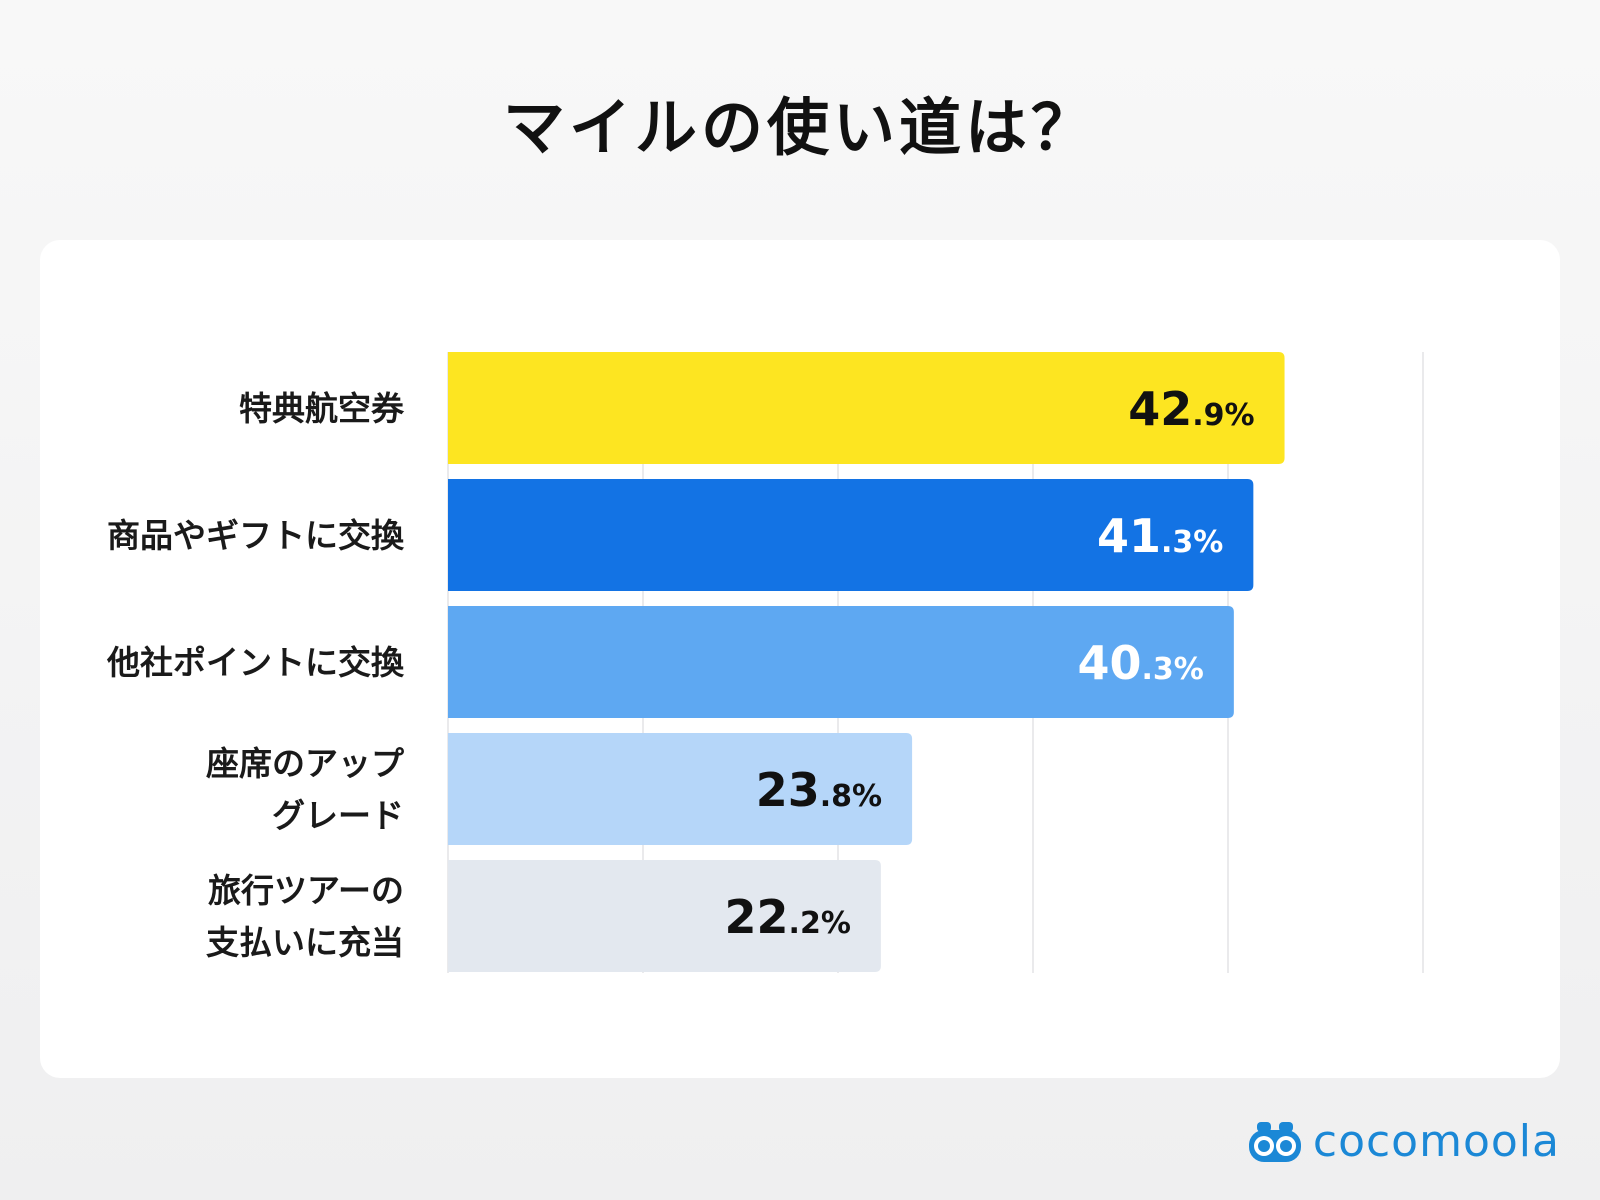  What do you see at coordinates (305, 916) in the screenshot?
I see `category-label: 旅行ツアーの支払いに充当` at bounding box center [305, 916].